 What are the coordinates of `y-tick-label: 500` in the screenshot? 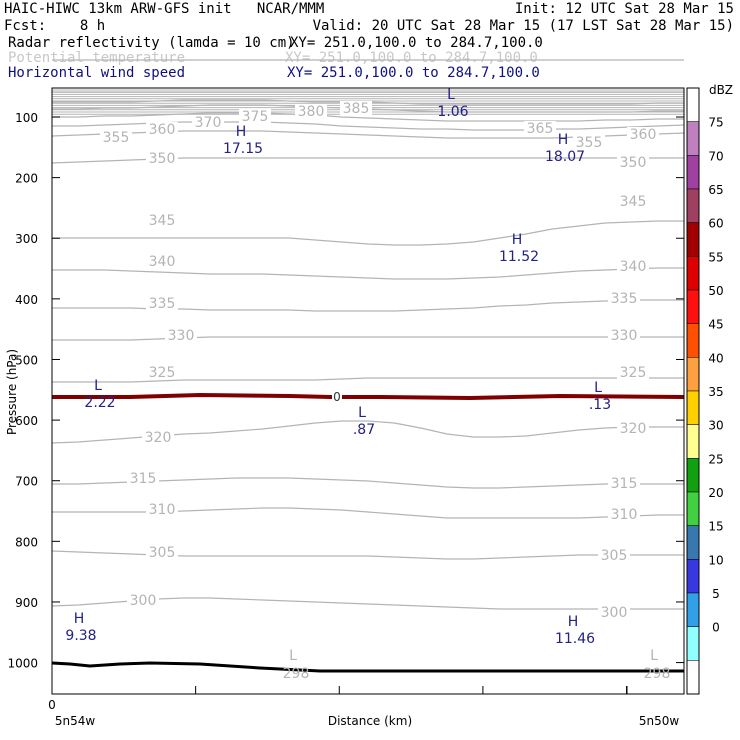 It's located at (26, 360).